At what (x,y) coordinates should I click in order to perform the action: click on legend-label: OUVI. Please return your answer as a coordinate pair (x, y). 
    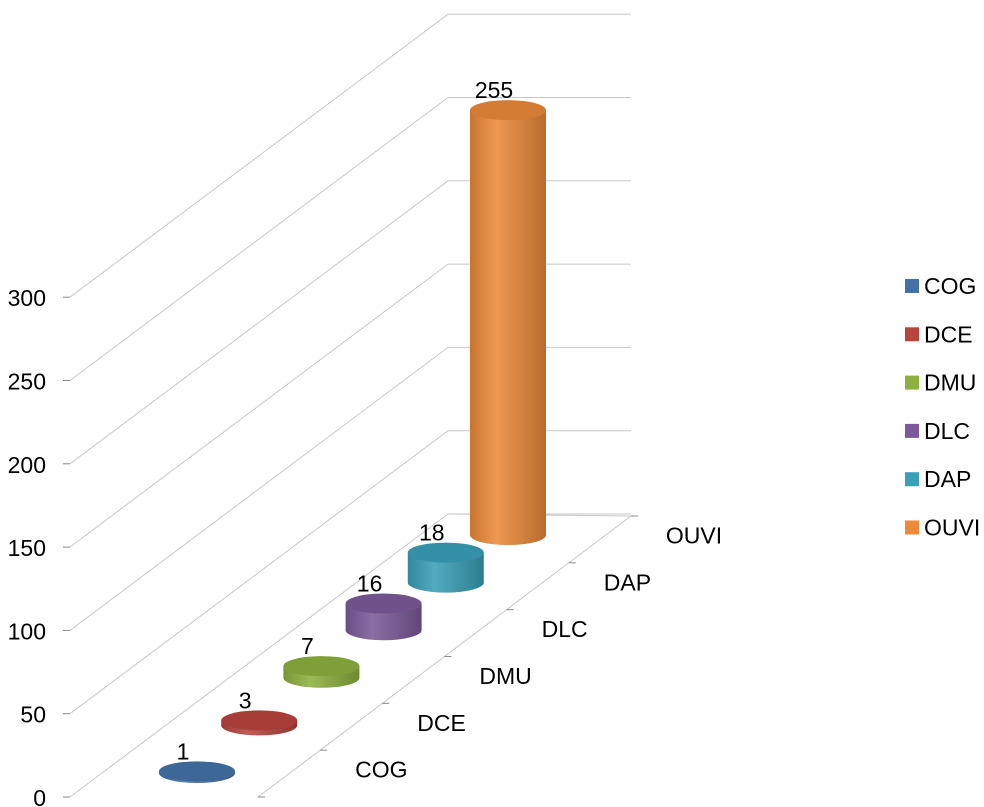
    Looking at the image, I should click on (952, 528).